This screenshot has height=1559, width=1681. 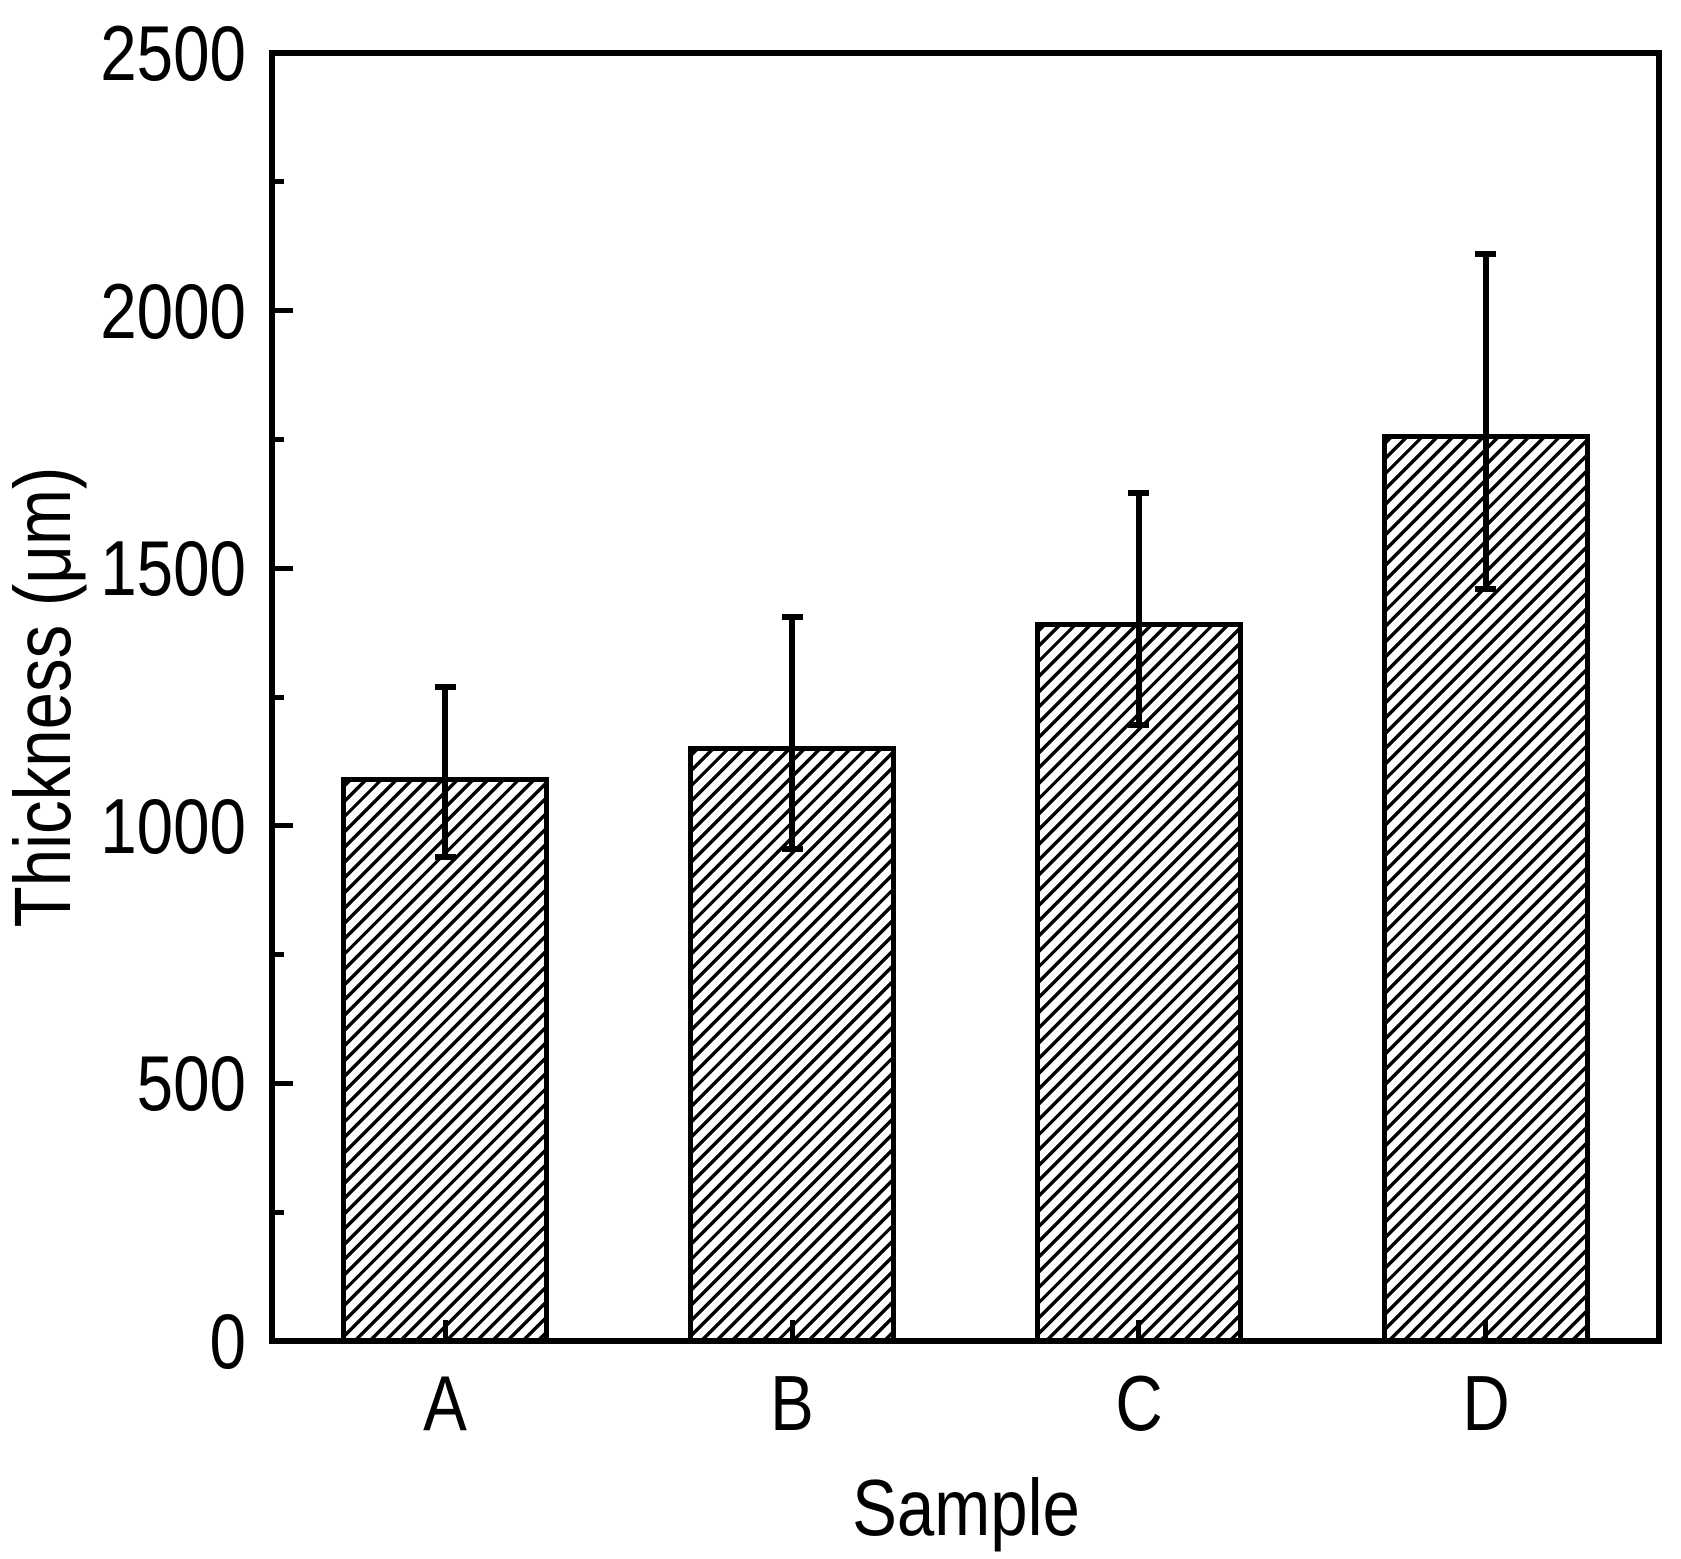 I want to click on error-cap-top-C, so click(x=1139, y=493).